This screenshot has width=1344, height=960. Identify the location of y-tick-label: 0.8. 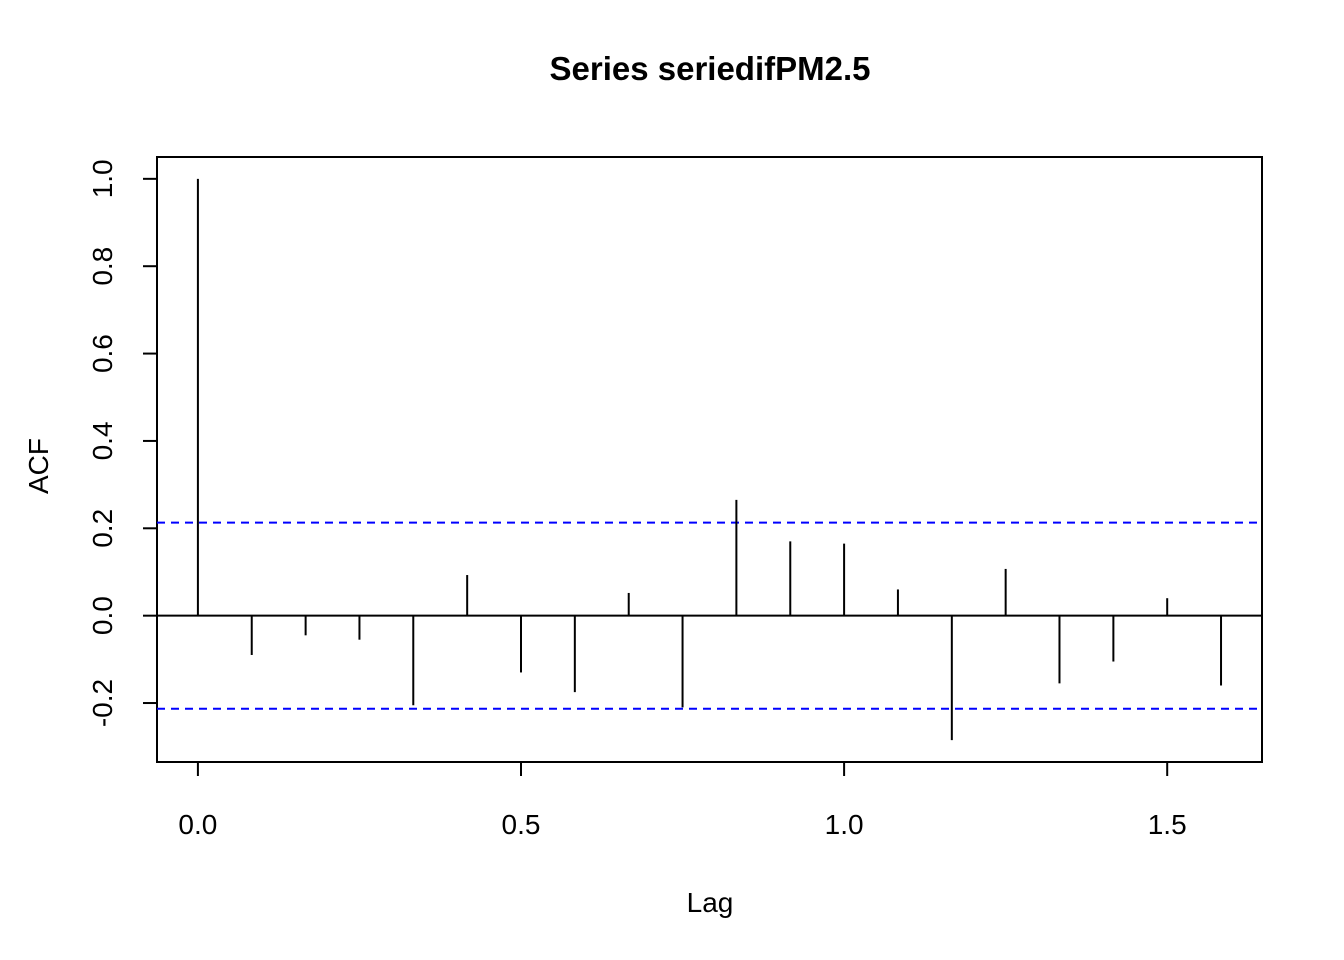
(102, 266).